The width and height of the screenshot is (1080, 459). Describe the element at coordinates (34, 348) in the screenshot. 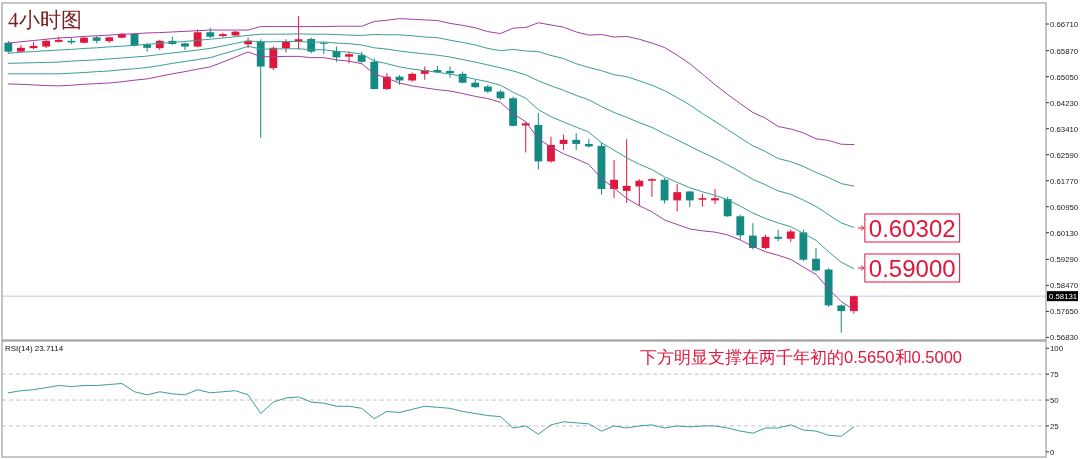

I see `chart-title: RSI(14) 23.7114` at that location.